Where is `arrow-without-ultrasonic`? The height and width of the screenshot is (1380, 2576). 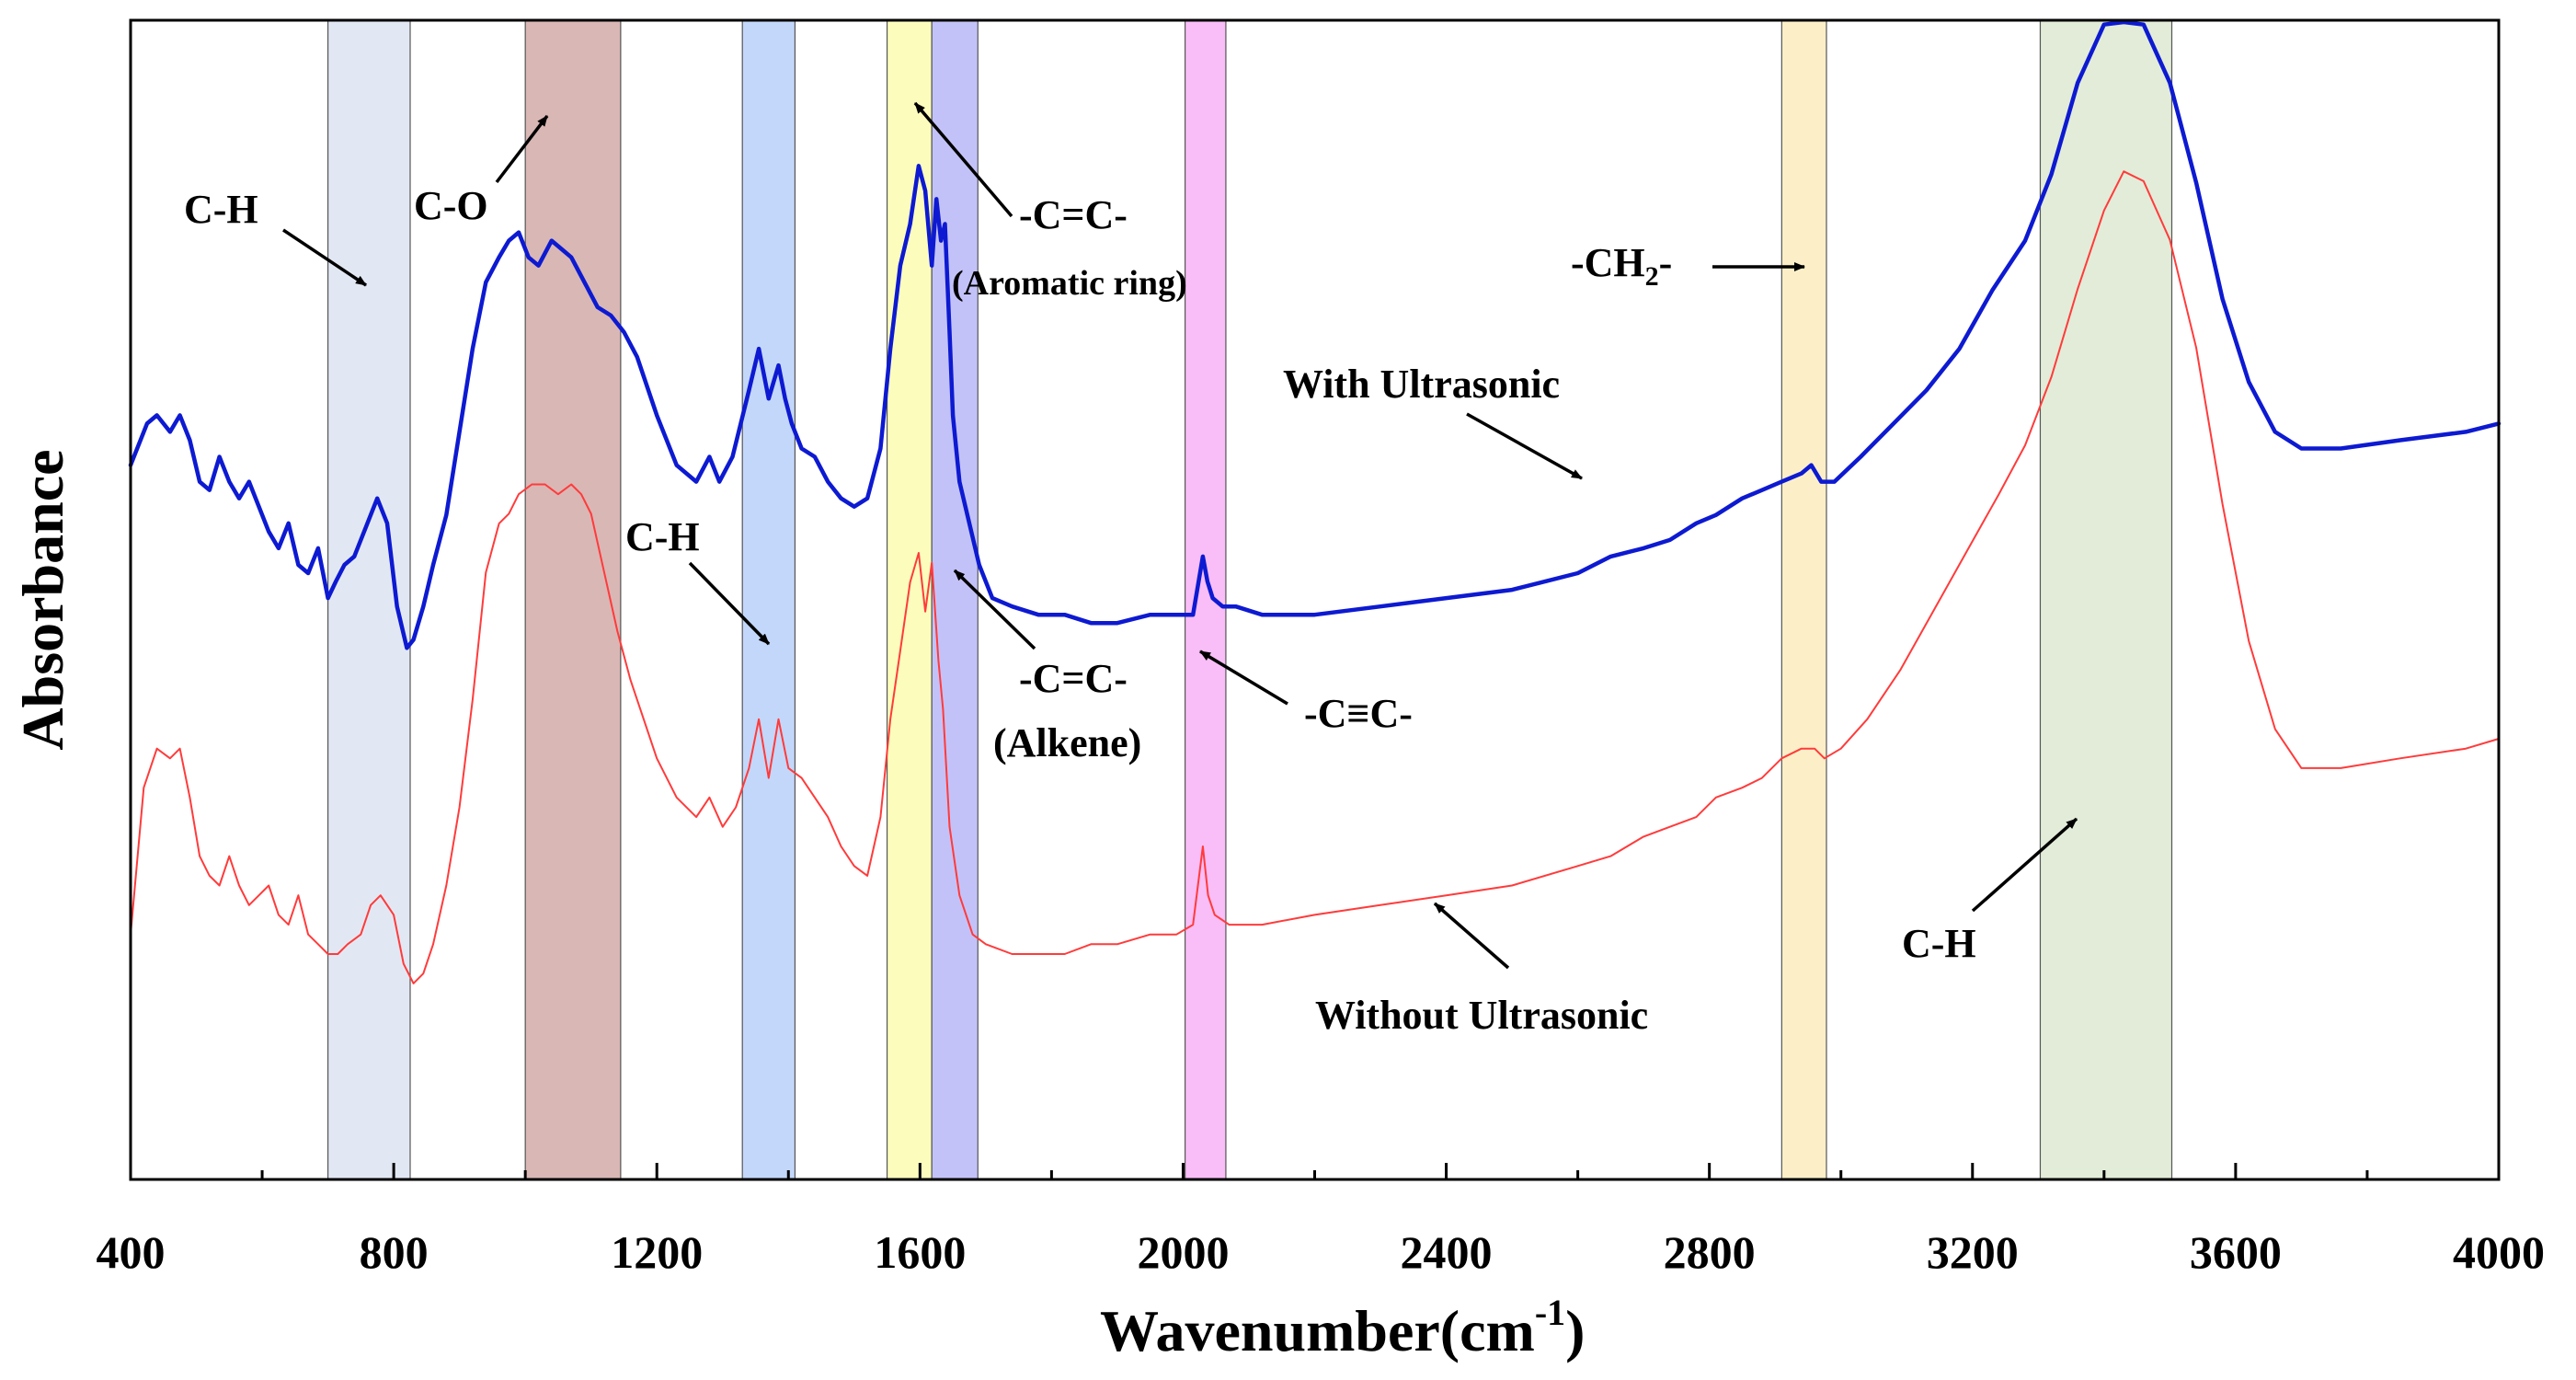 arrow-without-ultrasonic is located at coordinates (1472, 936).